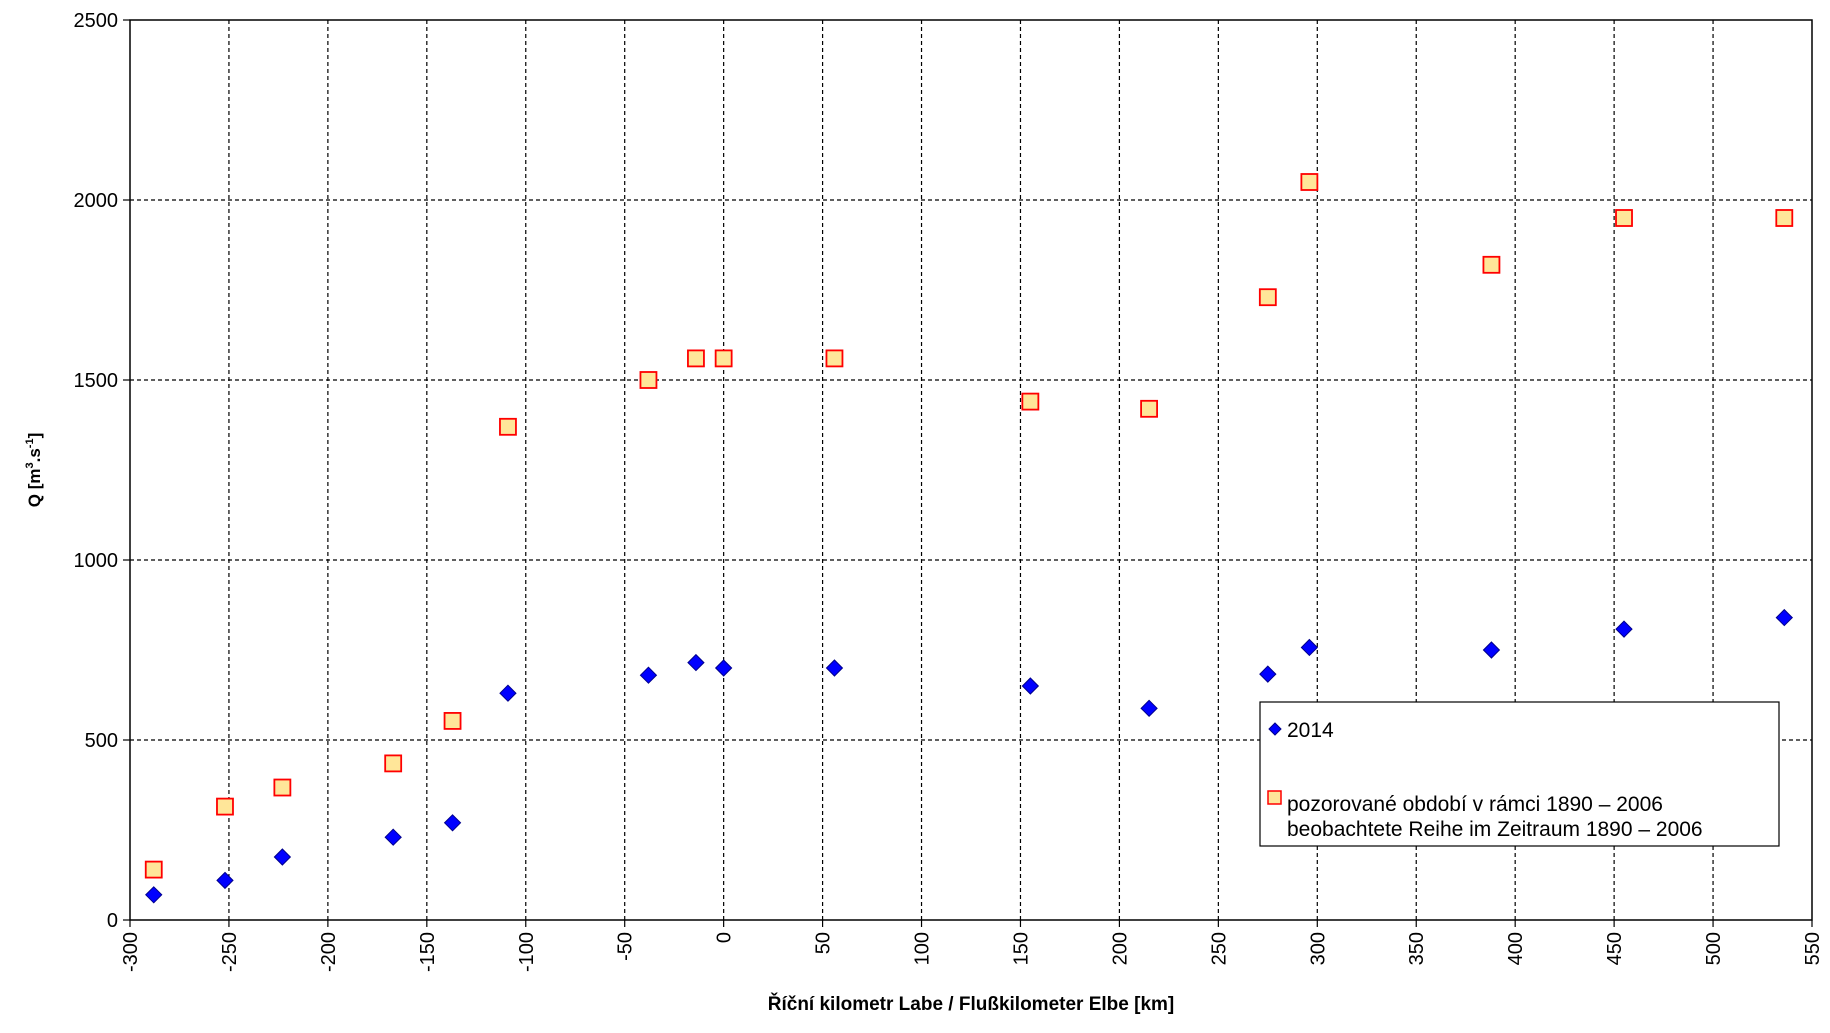 This screenshot has height=1033, width=1830. What do you see at coordinates (1310, 730) in the screenshot?
I see `legend-label-2014: 2014` at bounding box center [1310, 730].